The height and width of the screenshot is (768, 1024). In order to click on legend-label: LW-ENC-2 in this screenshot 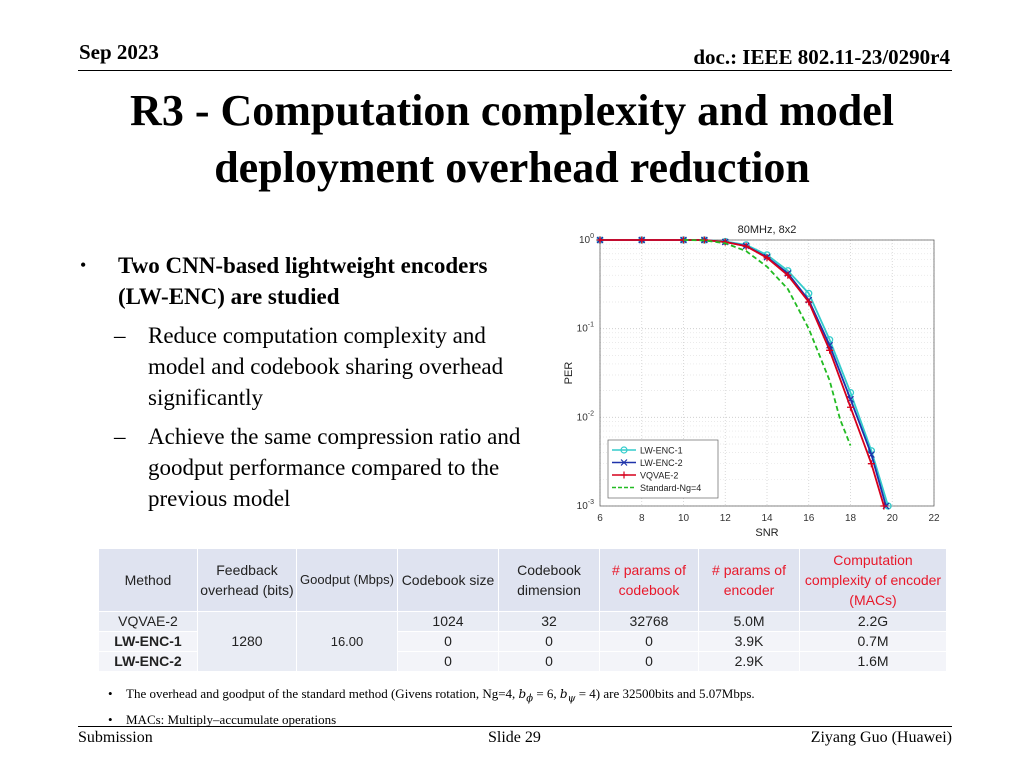, I will do `click(661, 463)`.